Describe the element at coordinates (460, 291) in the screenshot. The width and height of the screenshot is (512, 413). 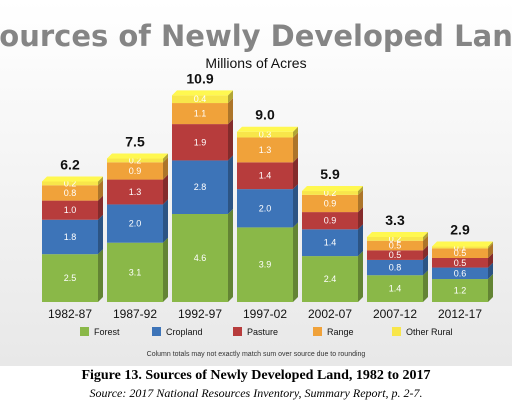
I see `segment-value-label: 1.2` at that location.